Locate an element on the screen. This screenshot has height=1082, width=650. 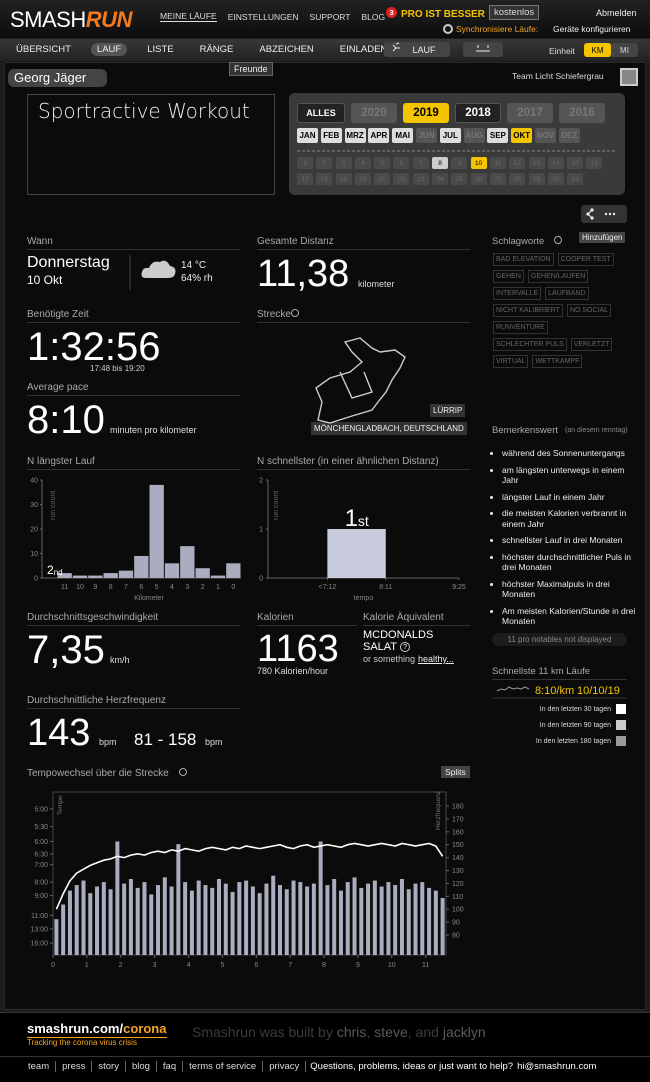
tag: INTERVALLE is located at coordinates (517, 293).